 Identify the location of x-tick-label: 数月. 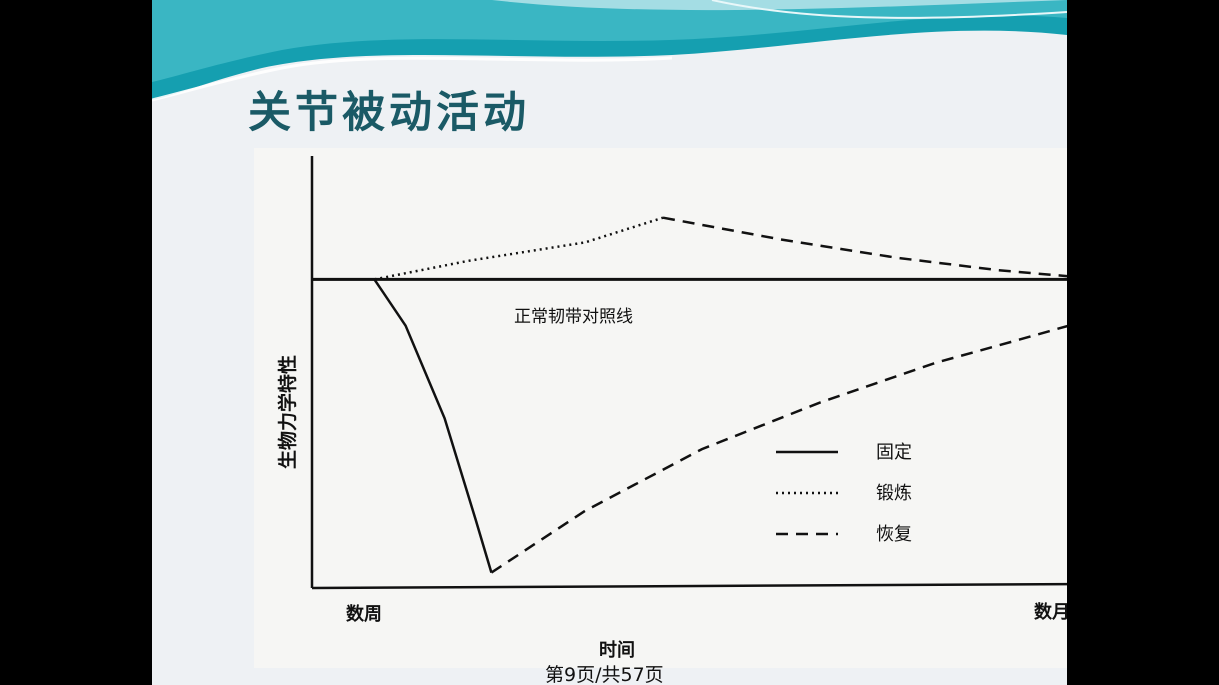
(1050, 612).